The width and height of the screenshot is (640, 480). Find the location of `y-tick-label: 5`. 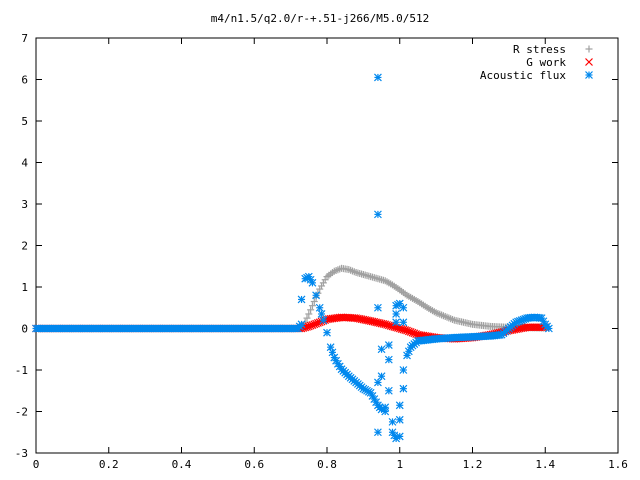

y-tick-label: 5 is located at coordinates (24, 121).